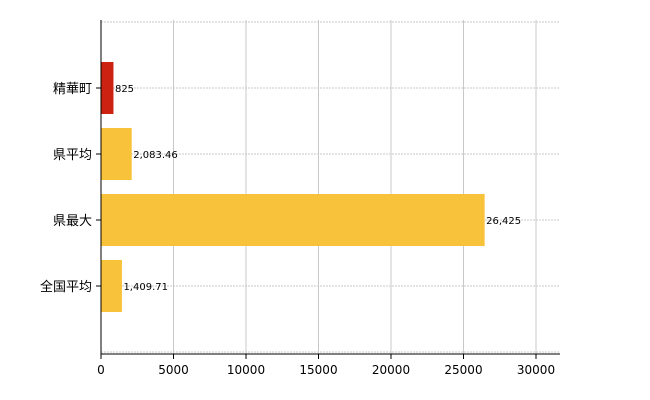 The height and width of the screenshot is (400, 650). What do you see at coordinates (391, 370) in the screenshot?
I see `x-tick-label: 20000` at bounding box center [391, 370].